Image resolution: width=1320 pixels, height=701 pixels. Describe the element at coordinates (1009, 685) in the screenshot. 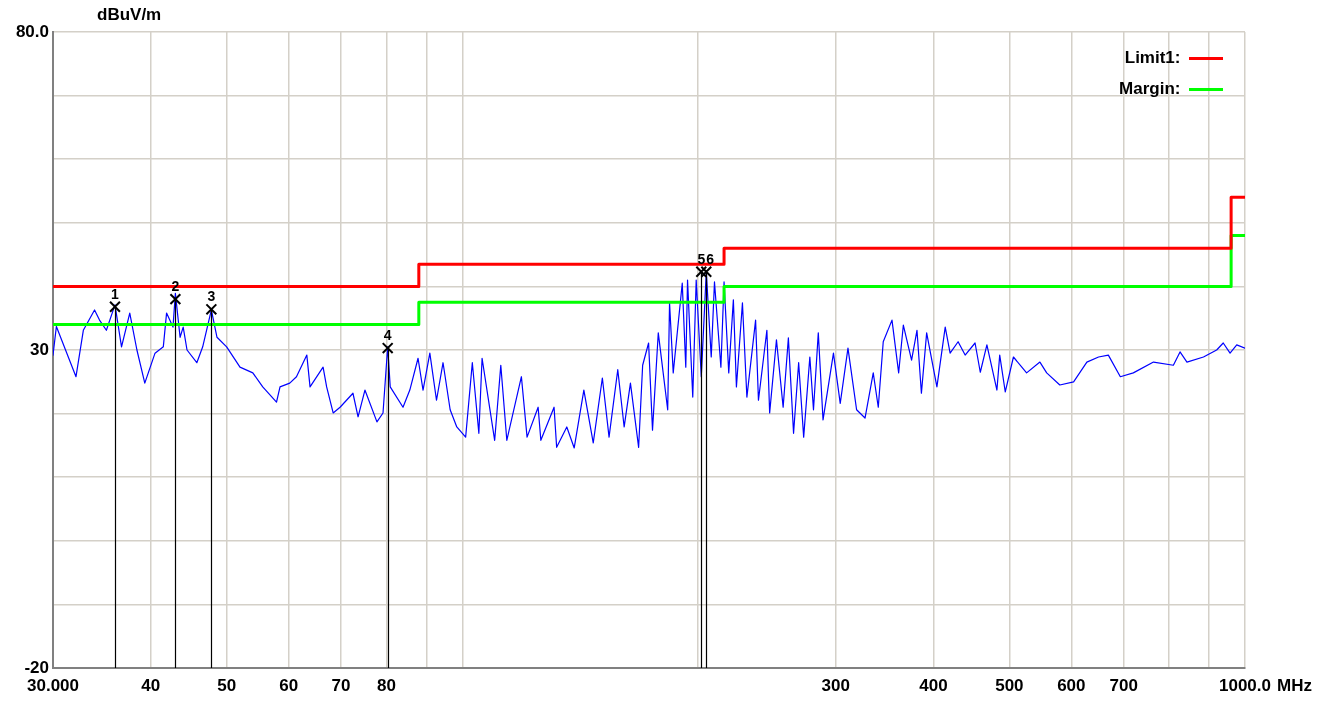

I see `x-tick-label: 500` at that location.